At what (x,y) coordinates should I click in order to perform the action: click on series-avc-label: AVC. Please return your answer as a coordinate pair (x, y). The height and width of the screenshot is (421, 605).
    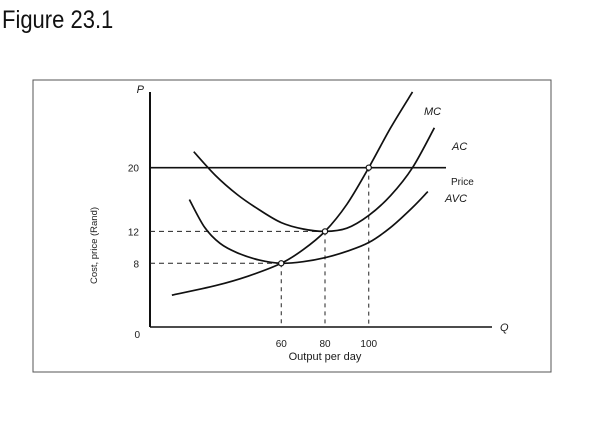
    Looking at the image, I should click on (455, 199).